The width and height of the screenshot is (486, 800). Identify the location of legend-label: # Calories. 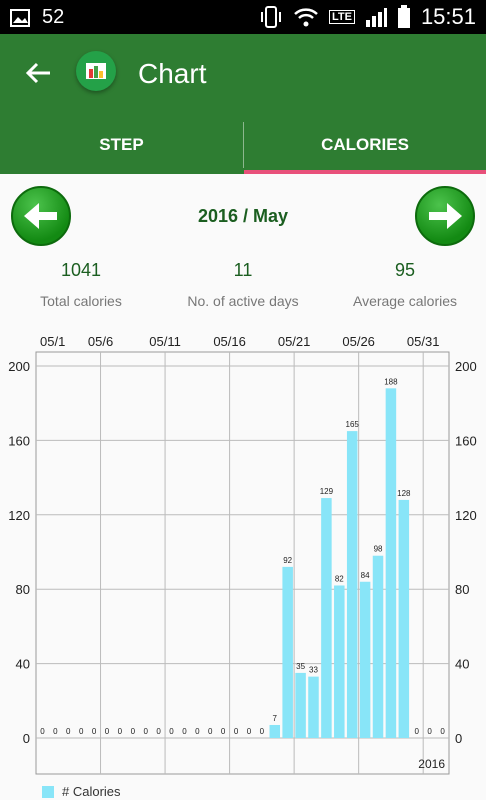
(91, 791).